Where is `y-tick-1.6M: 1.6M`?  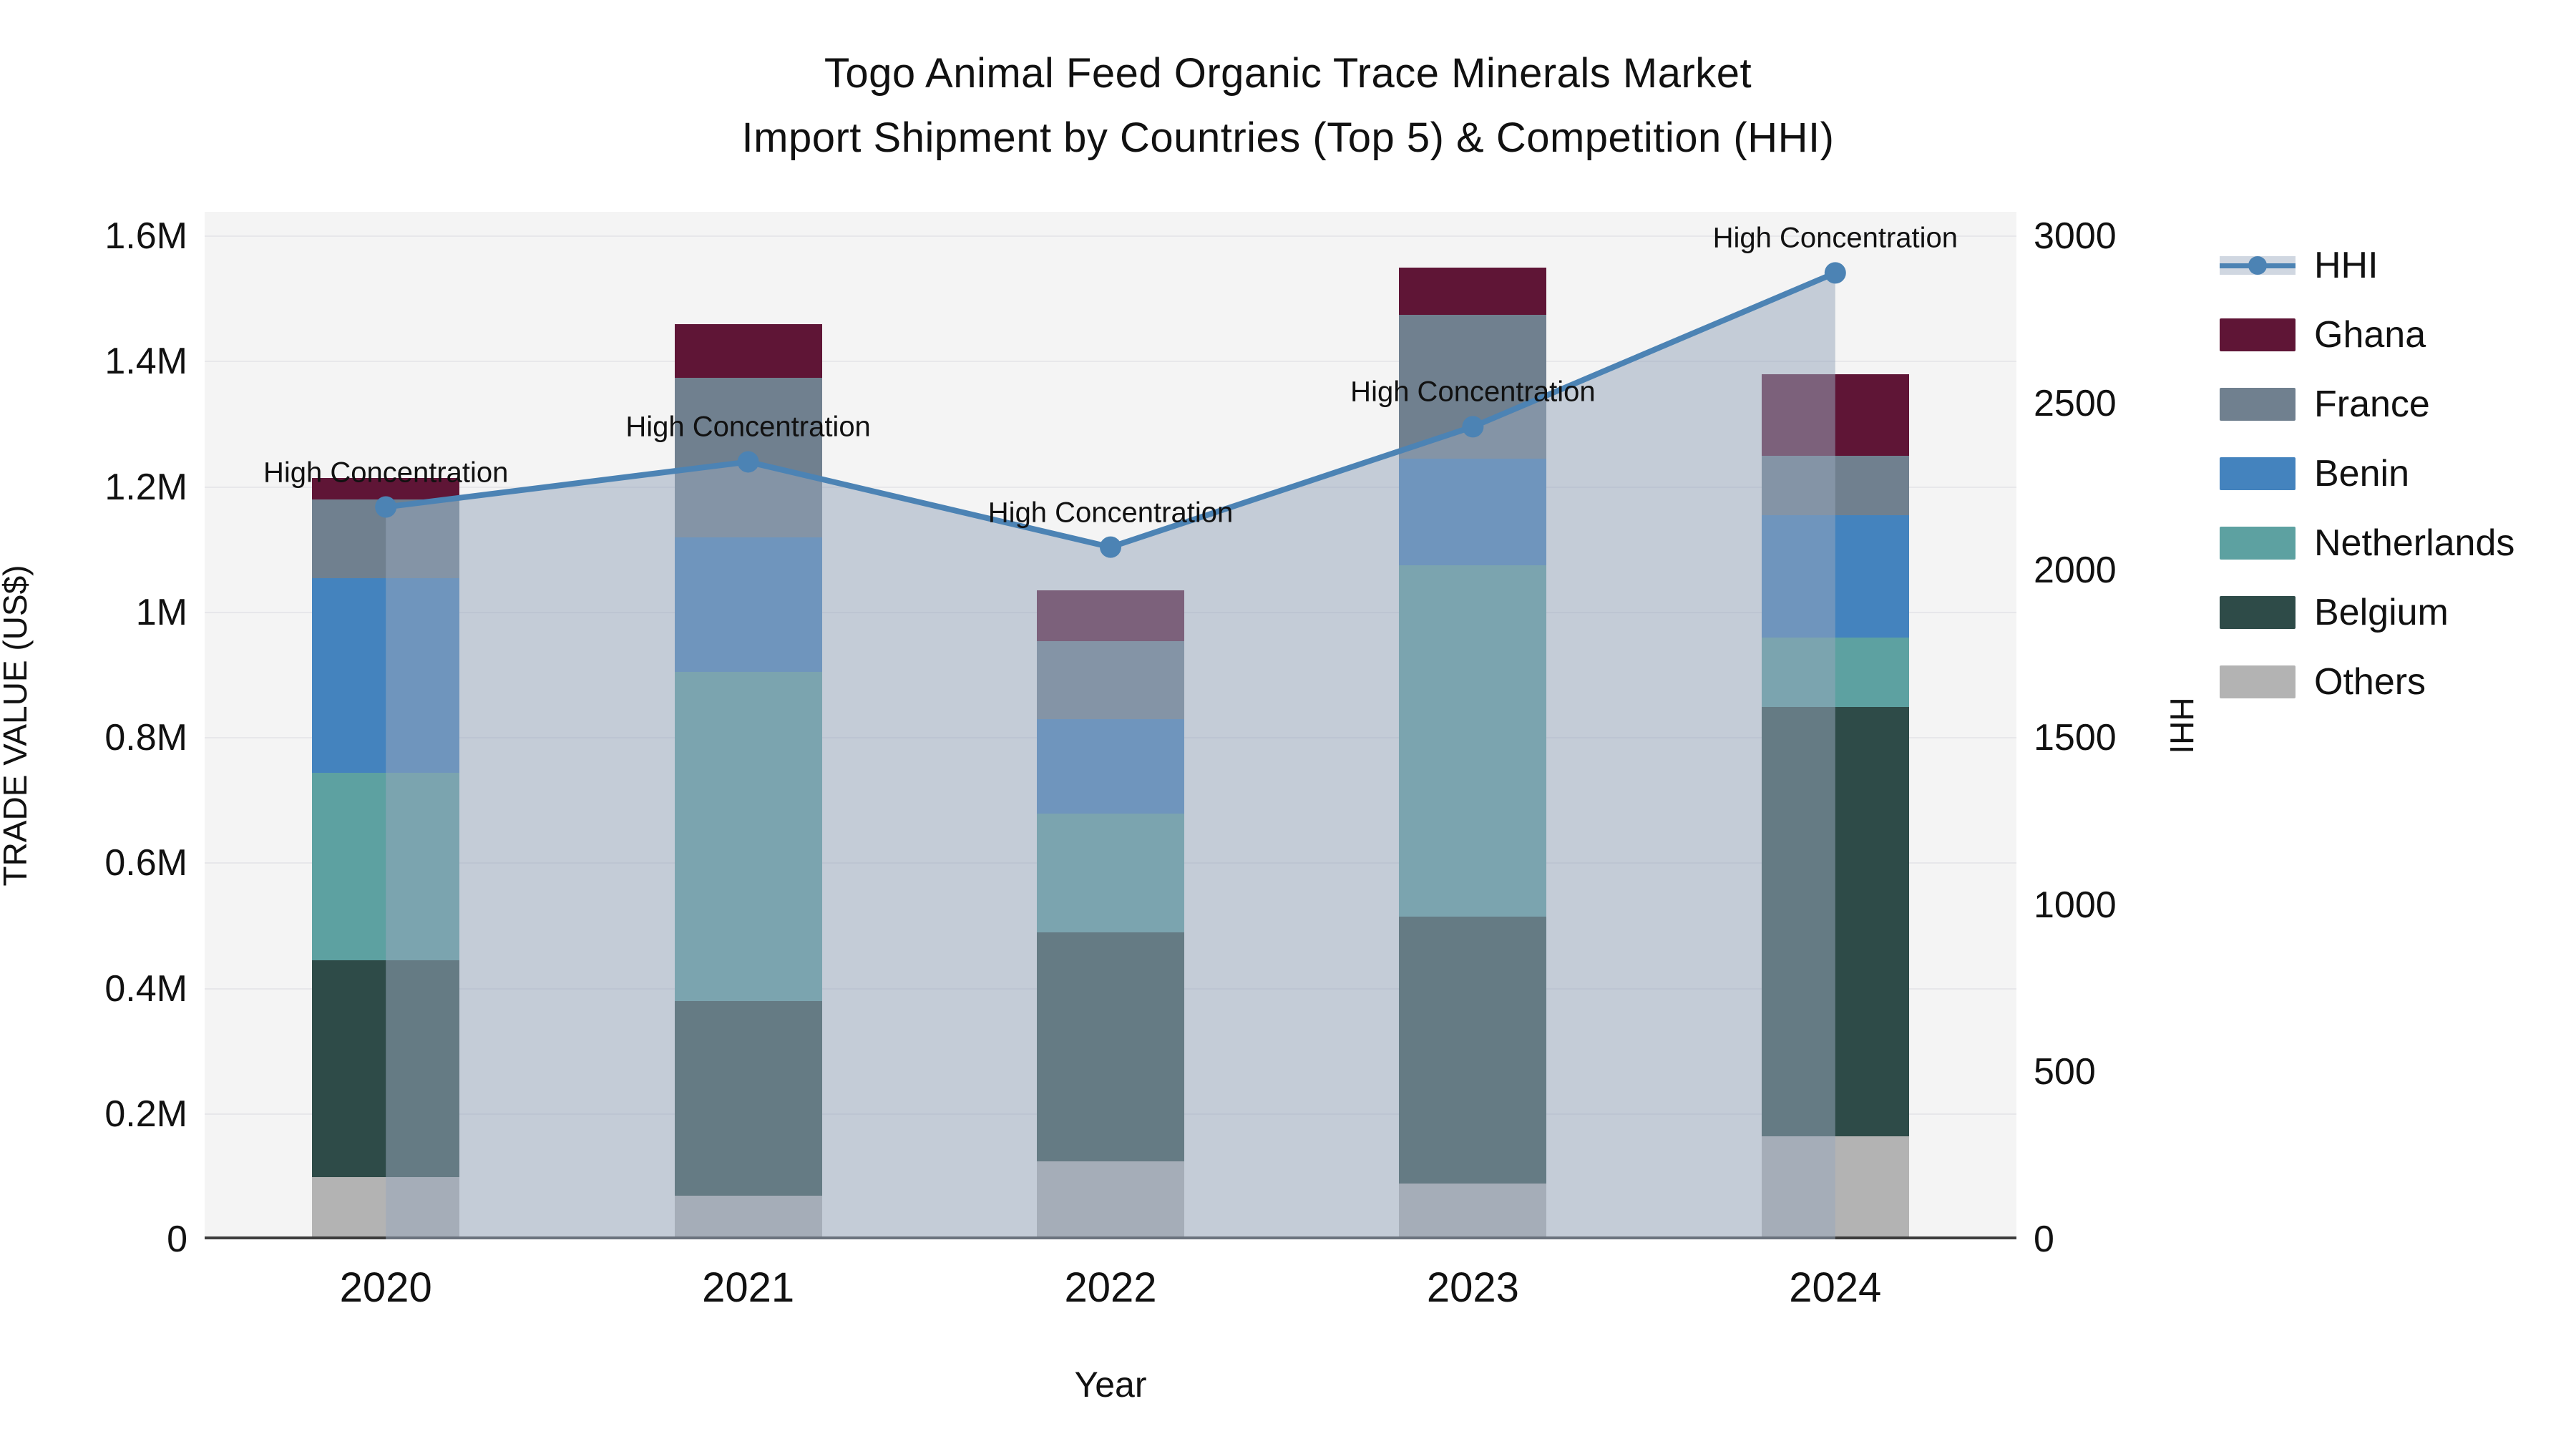
y-tick-1.6M: 1.6M is located at coordinates (145, 236).